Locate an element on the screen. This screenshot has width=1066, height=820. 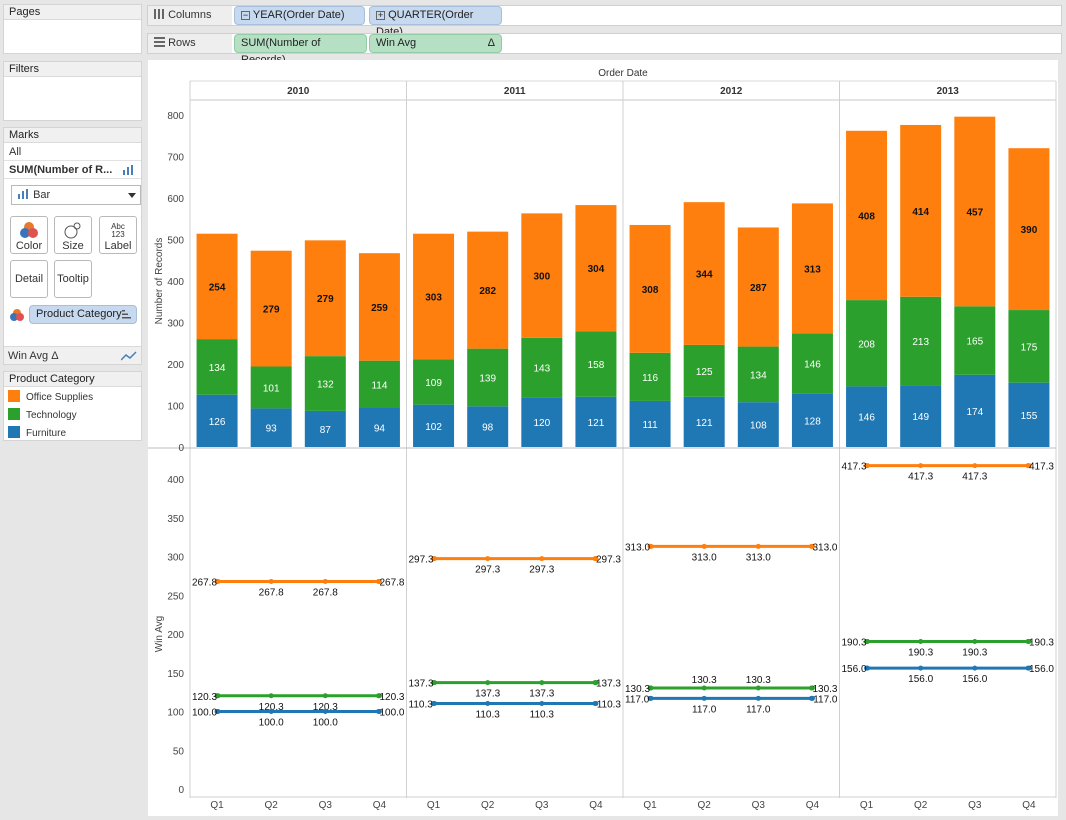
bar-label: 344 is located at coordinates (704, 275).